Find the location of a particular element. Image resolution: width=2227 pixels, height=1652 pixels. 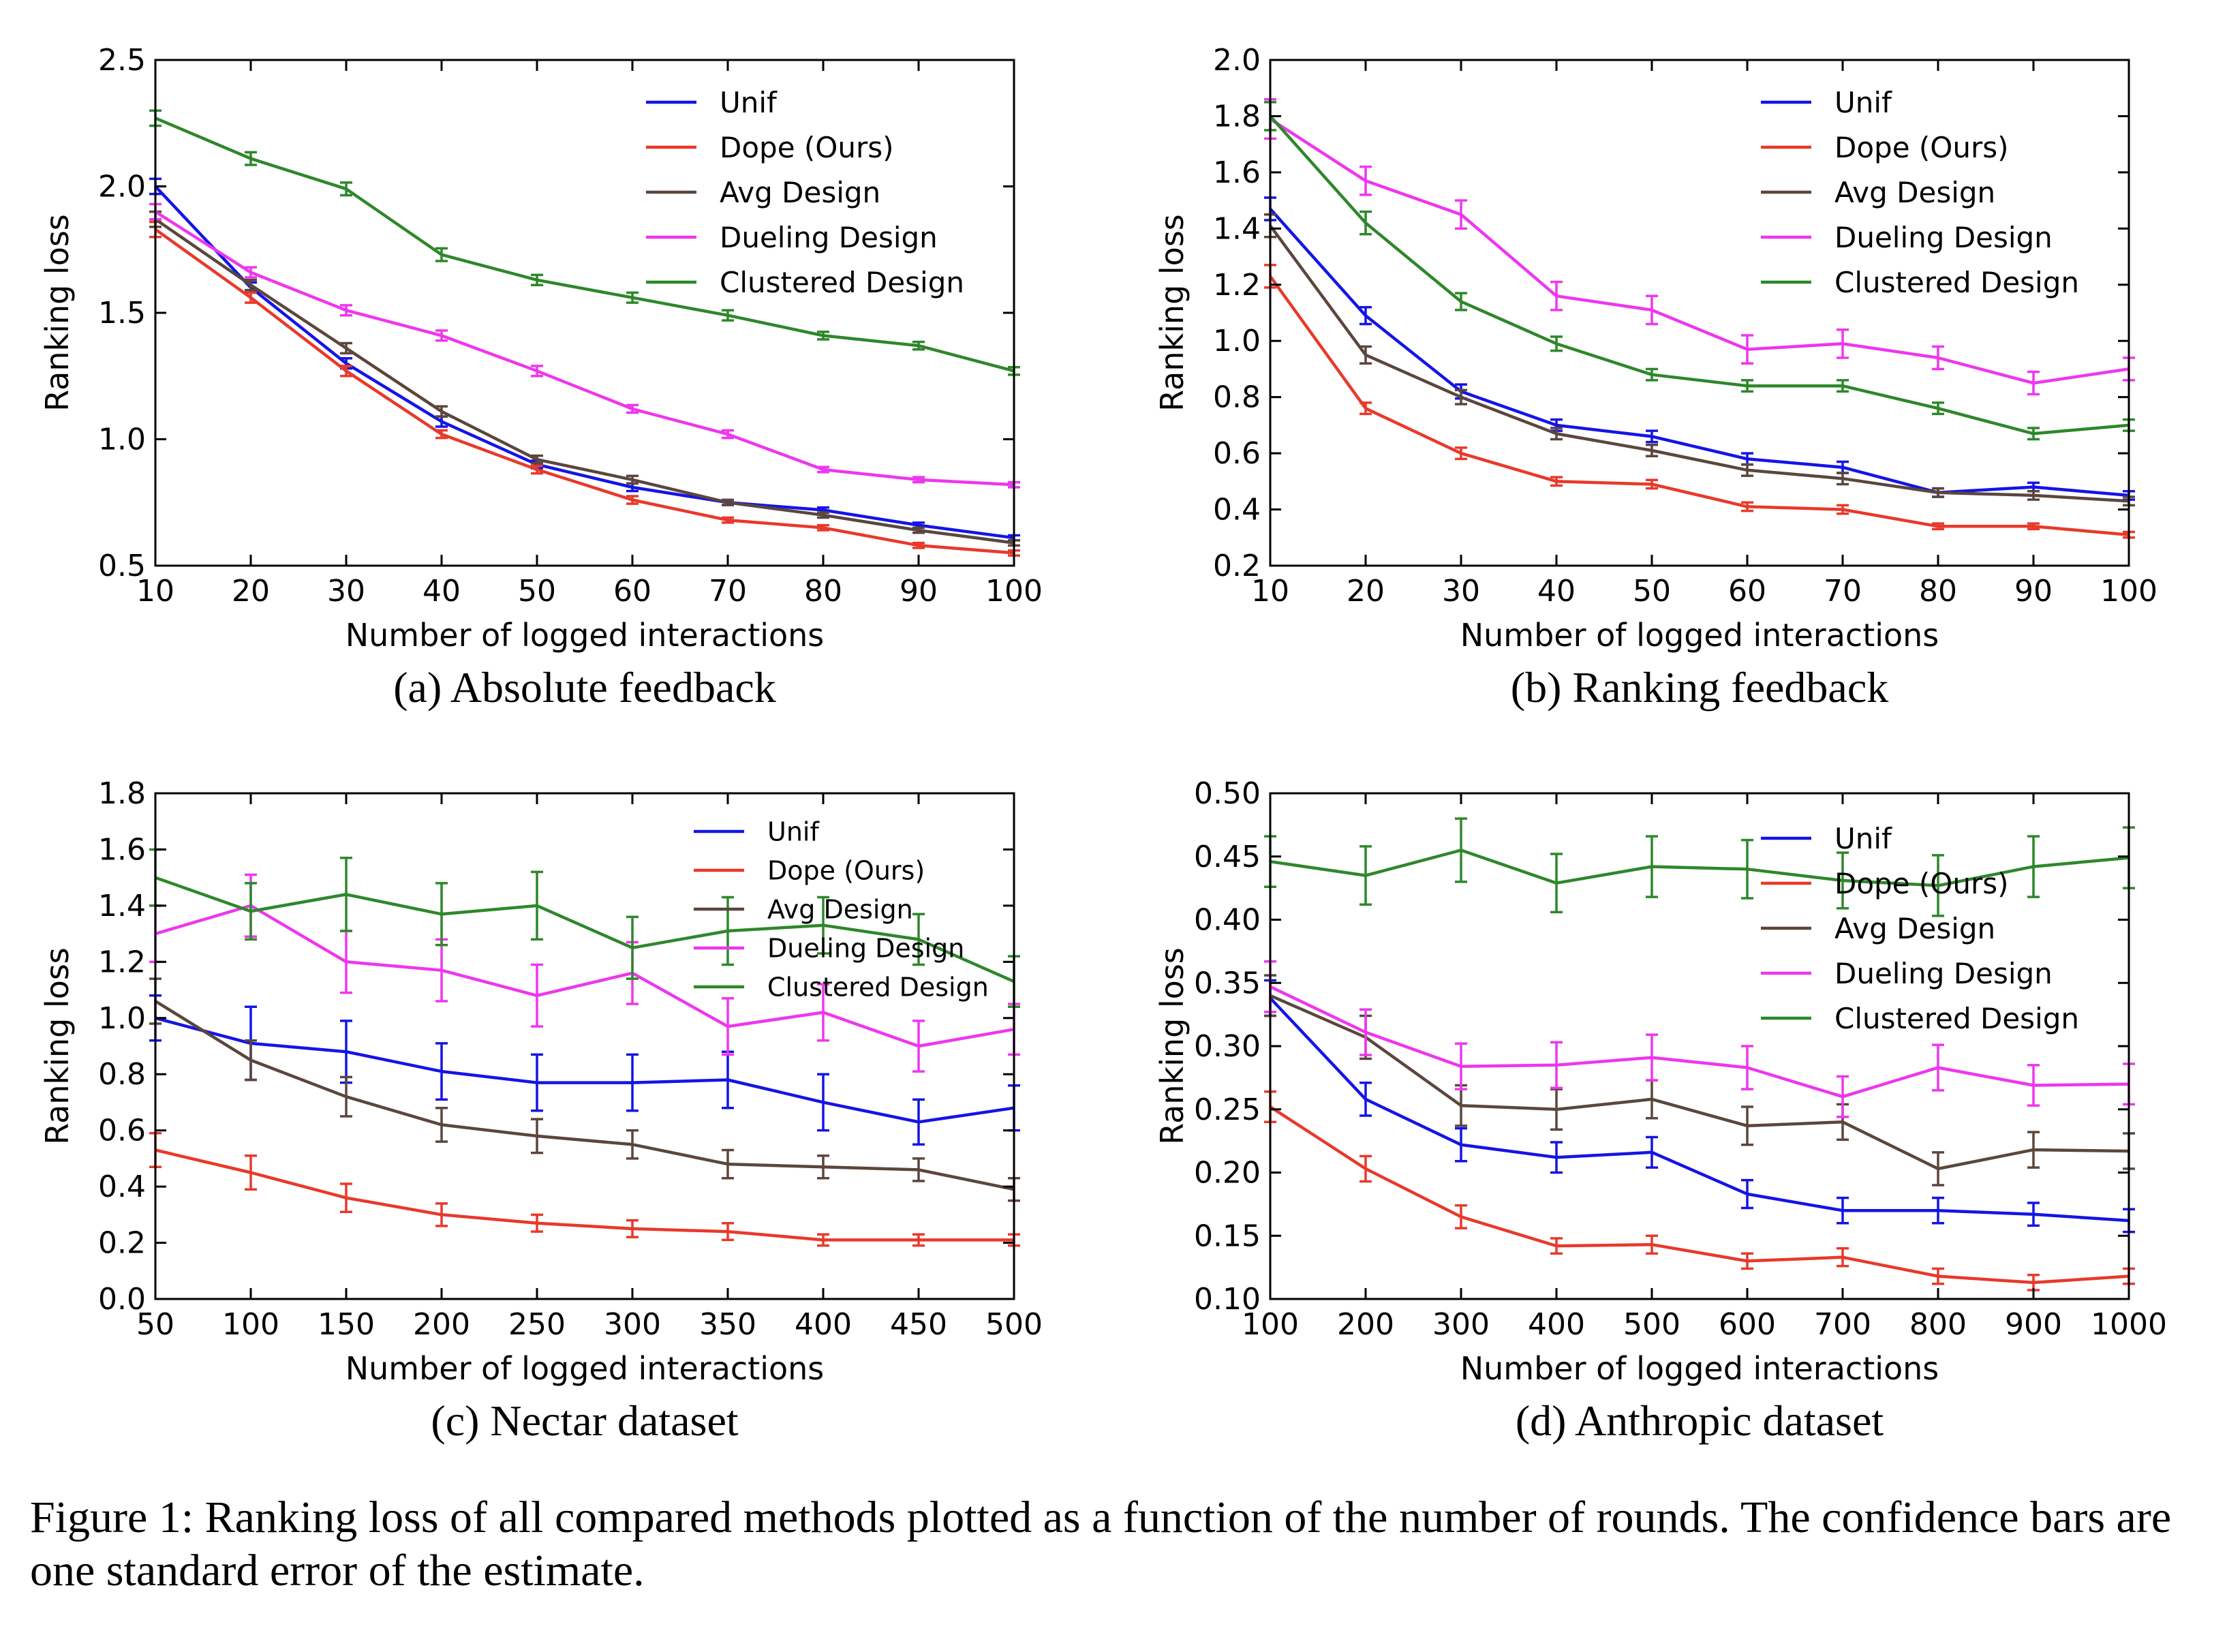

y-tick-label: 0.50 is located at coordinates (1227, 793).